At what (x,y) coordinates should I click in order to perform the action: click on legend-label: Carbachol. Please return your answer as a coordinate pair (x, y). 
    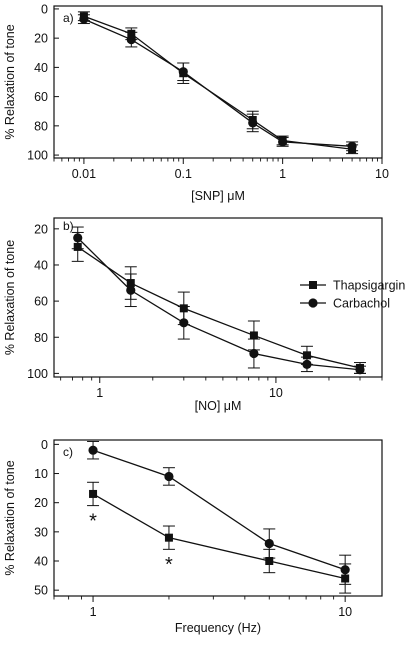
    Looking at the image, I should click on (361, 304).